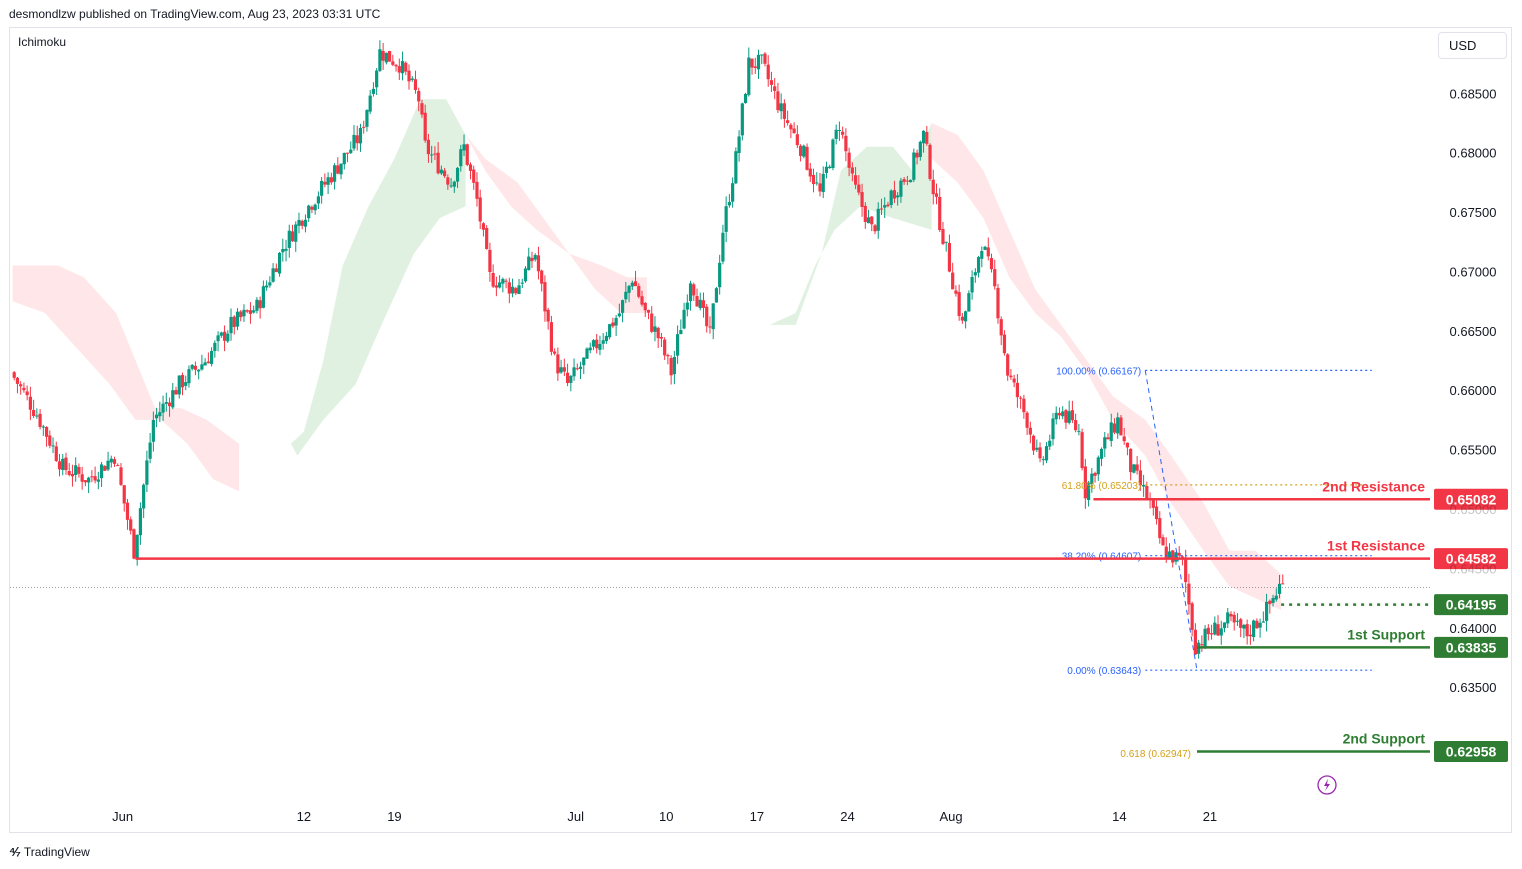 The image size is (1522, 869). I want to click on x-axis-tick-label: Aug, so click(950, 816).